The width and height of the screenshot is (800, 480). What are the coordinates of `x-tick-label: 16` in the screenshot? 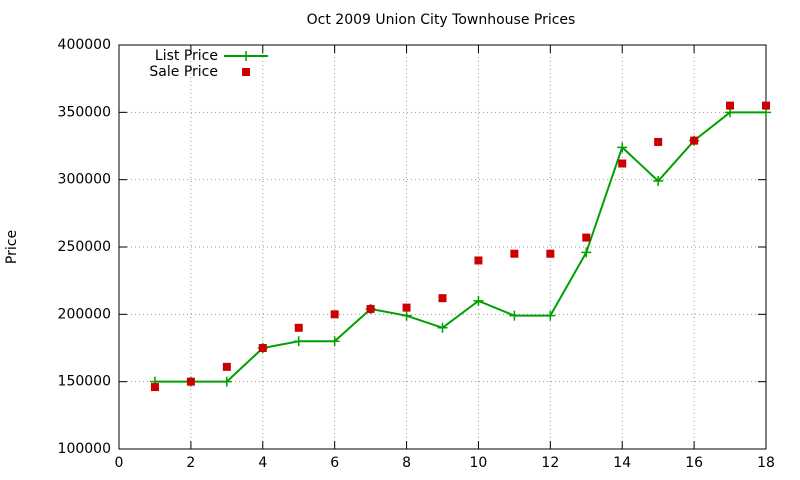 It's located at (694, 463).